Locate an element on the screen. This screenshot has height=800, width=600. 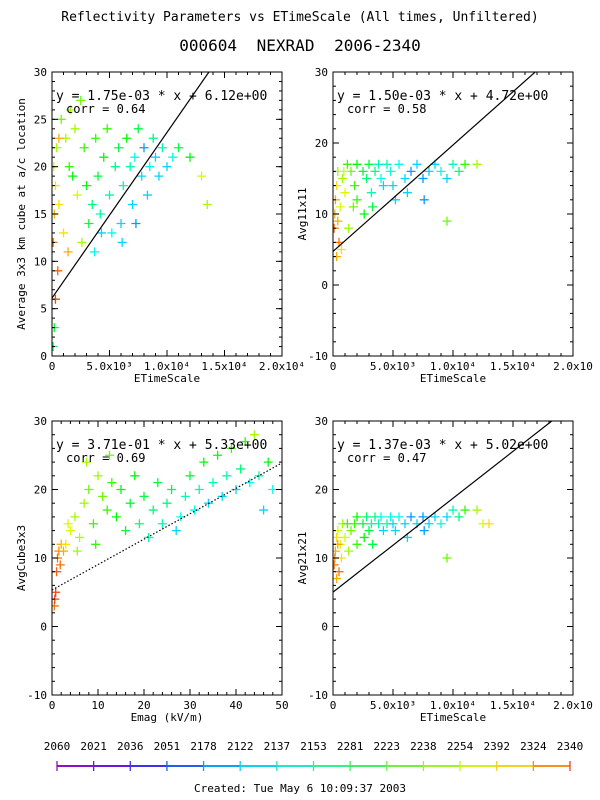
colorbar-label: 2036 is located at coordinates (130, 746).